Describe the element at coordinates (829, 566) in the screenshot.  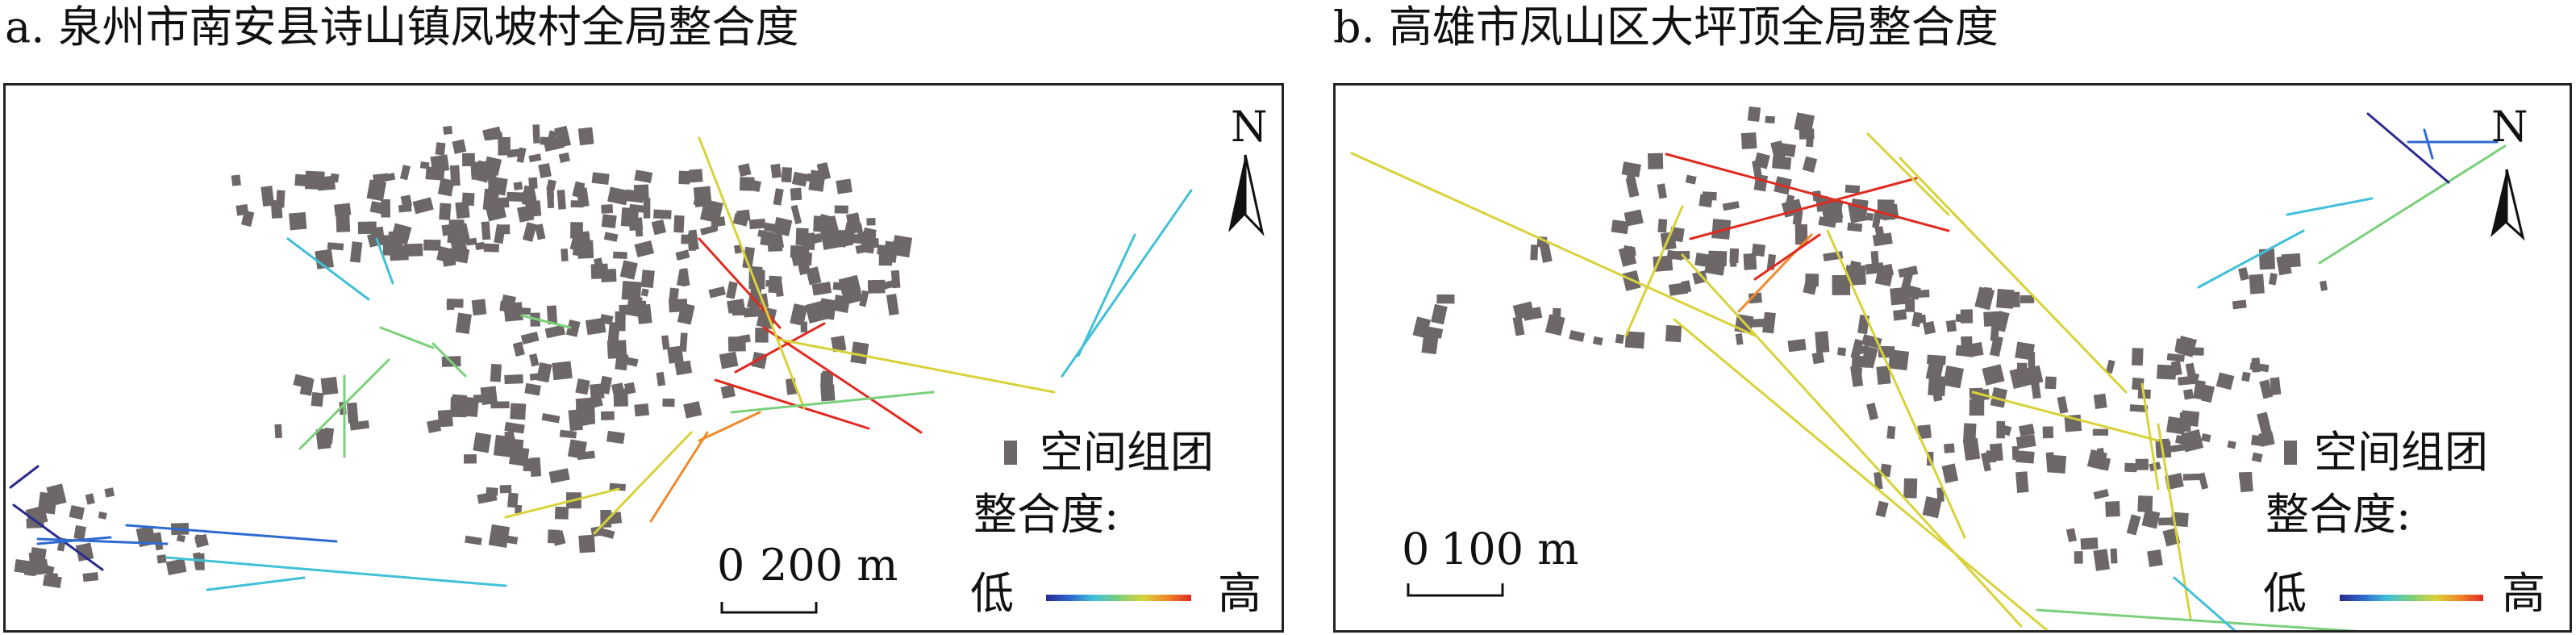
I see `panel-a-scale-distance: 200 m` at that location.